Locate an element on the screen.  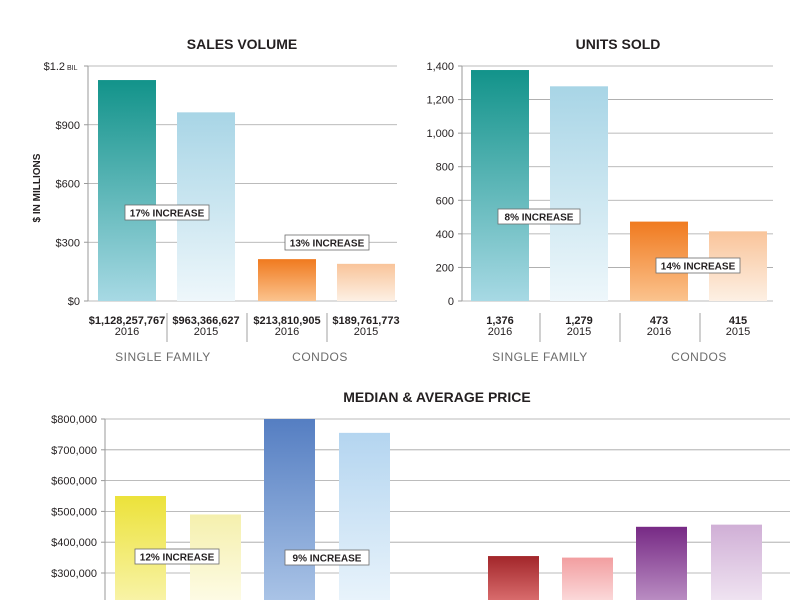
annotation-label: 12% INCREASE is located at coordinates (177, 558).